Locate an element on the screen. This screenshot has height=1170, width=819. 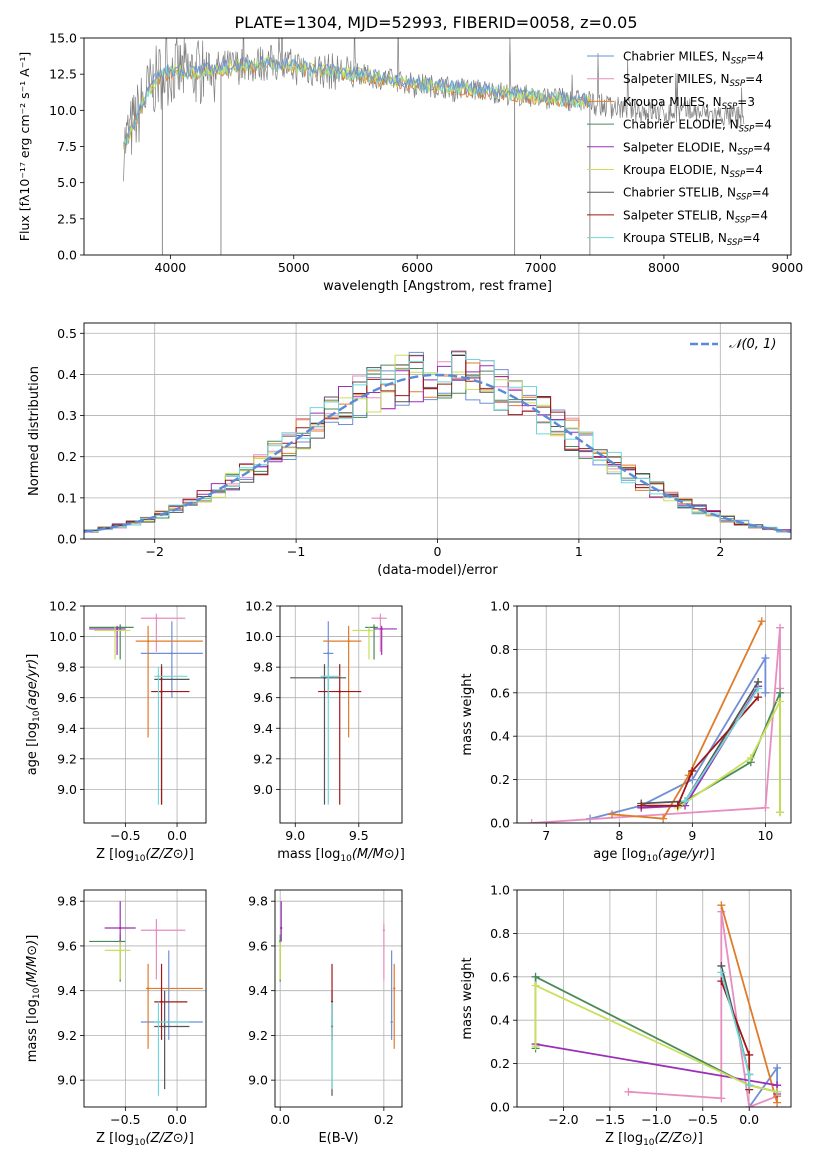
legend-label: 𝒩(0, 1) is located at coordinates (752, 344).